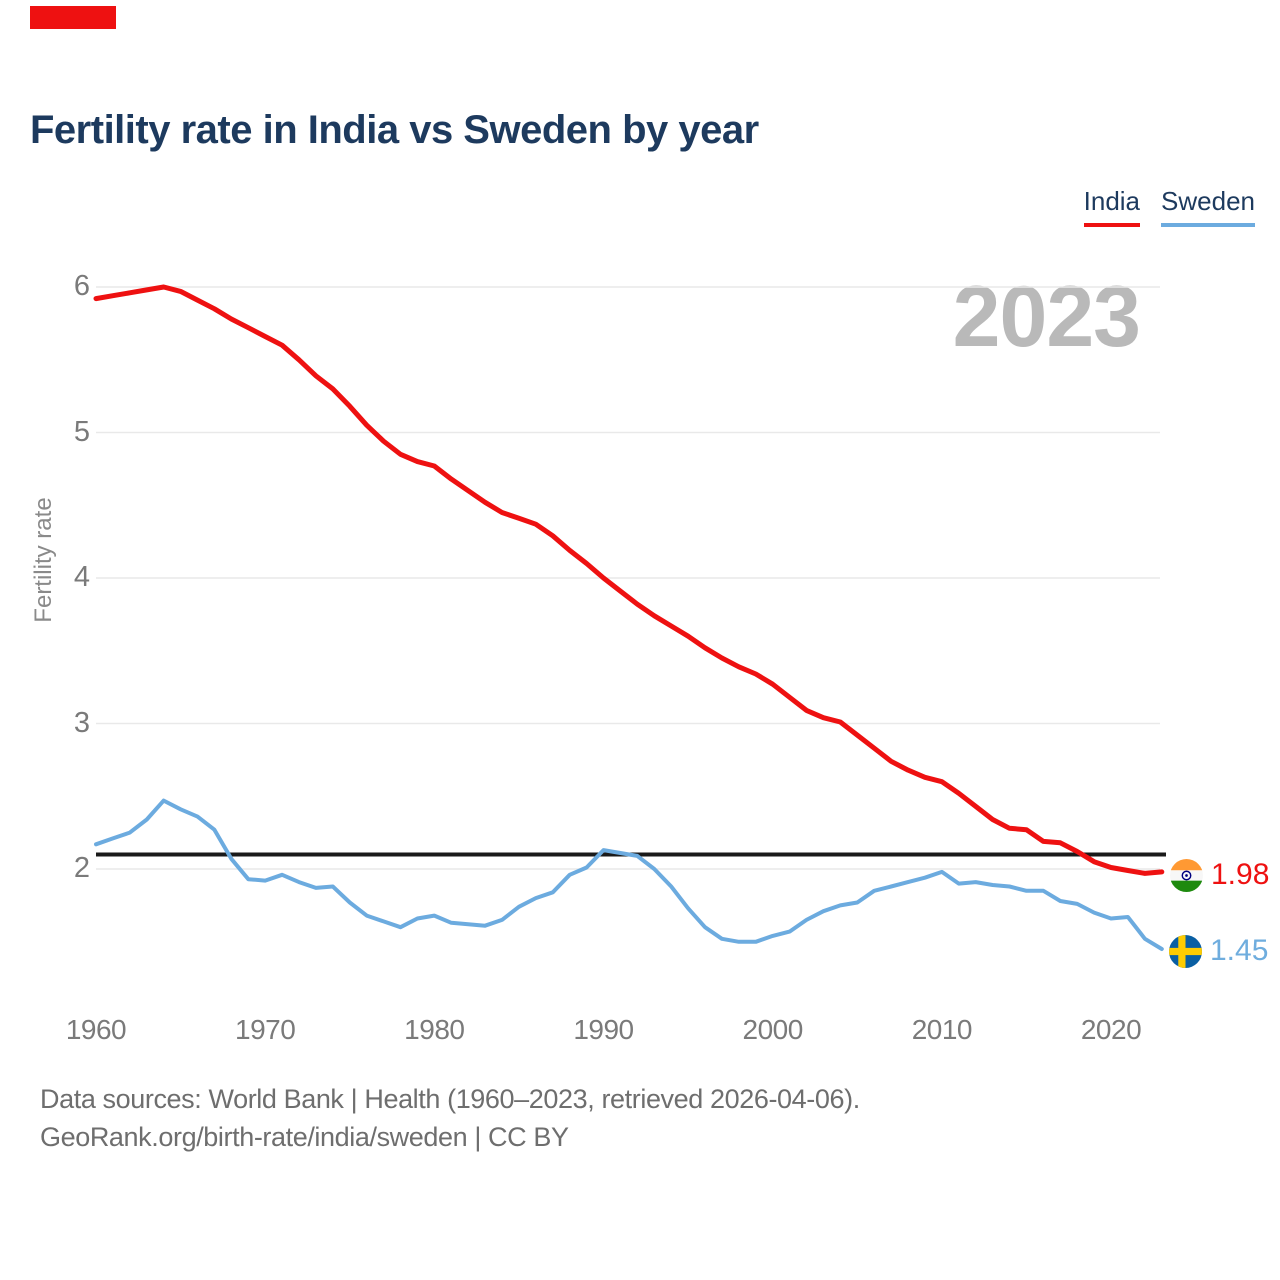 The width and height of the screenshot is (1280, 1280). What do you see at coordinates (81, 577) in the screenshot?
I see `y-tick-4: 4` at bounding box center [81, 577].